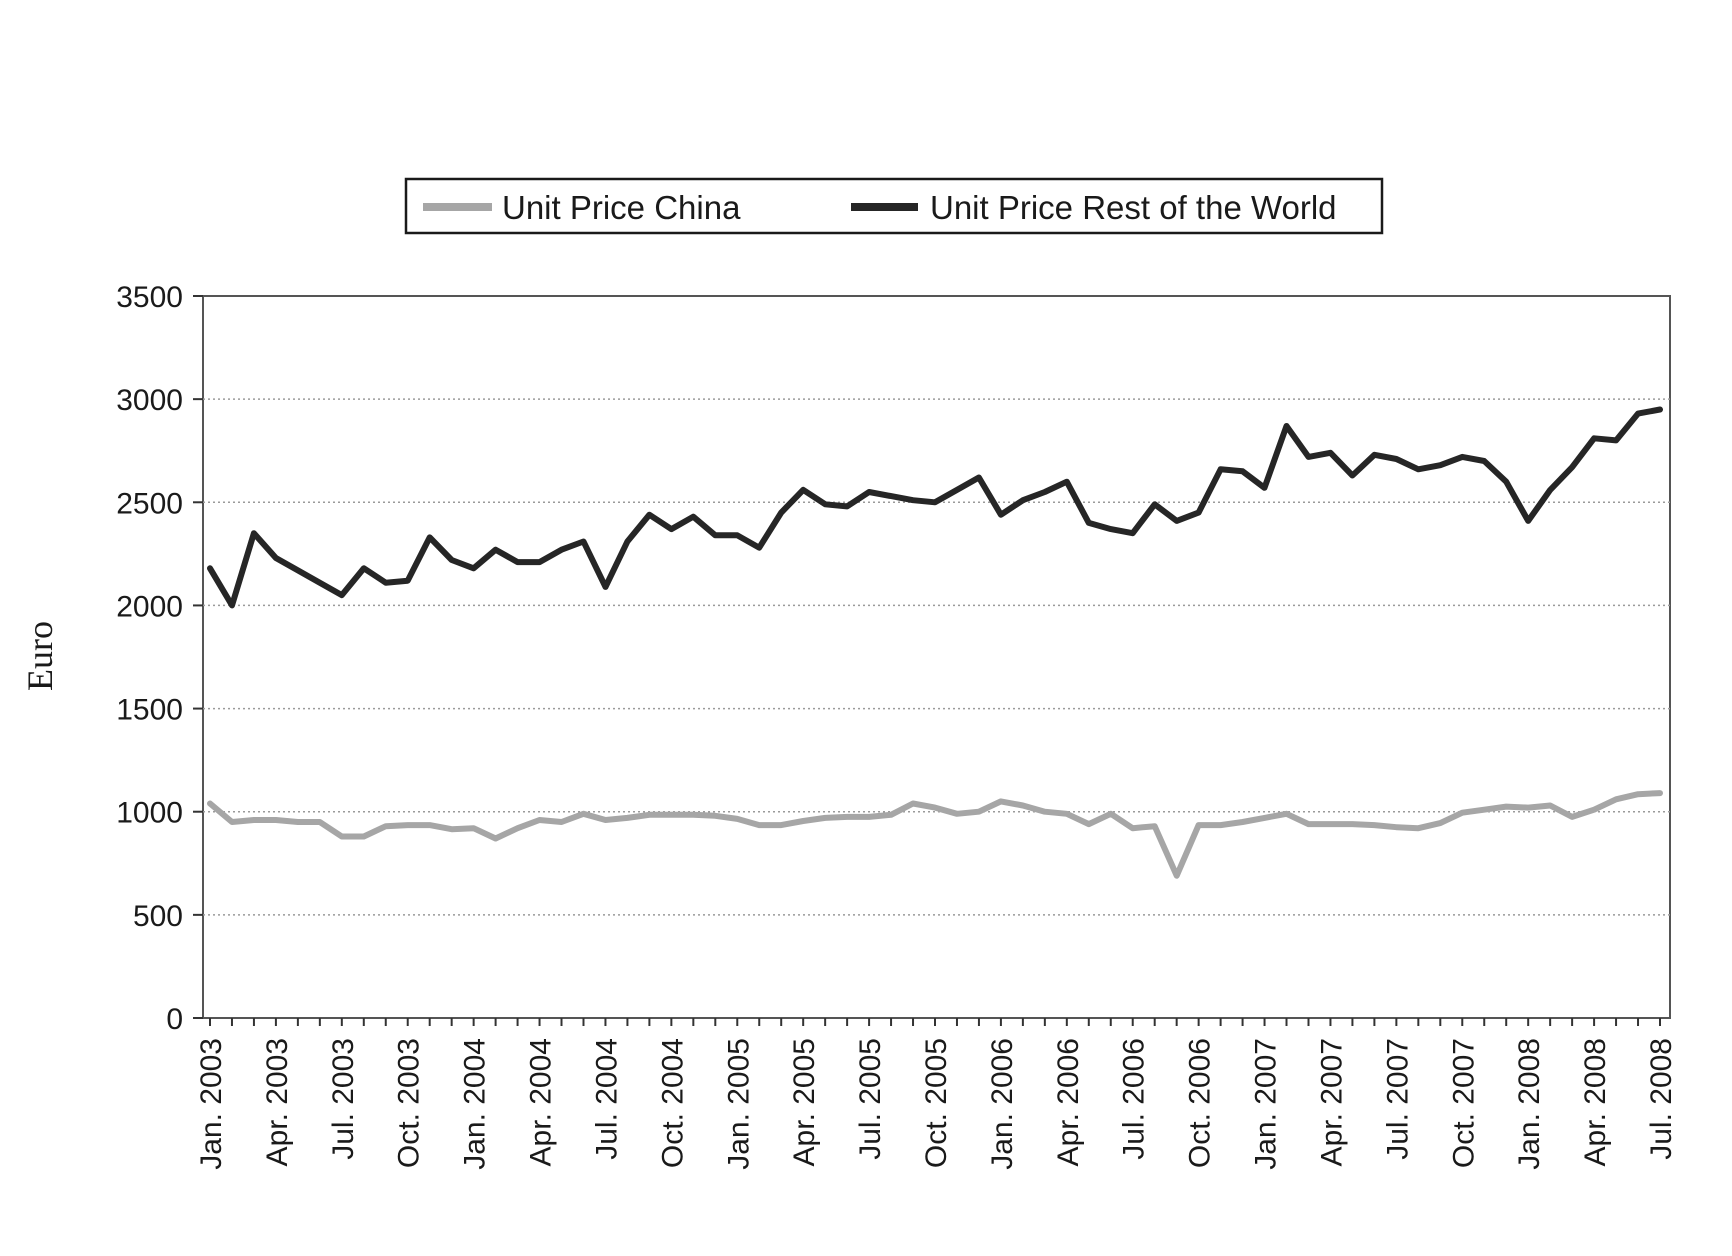  What do you see at coordinates (40, 656) in the screenshot?
I see `y-axis-title: Euro` at bounding box center [40, 656].